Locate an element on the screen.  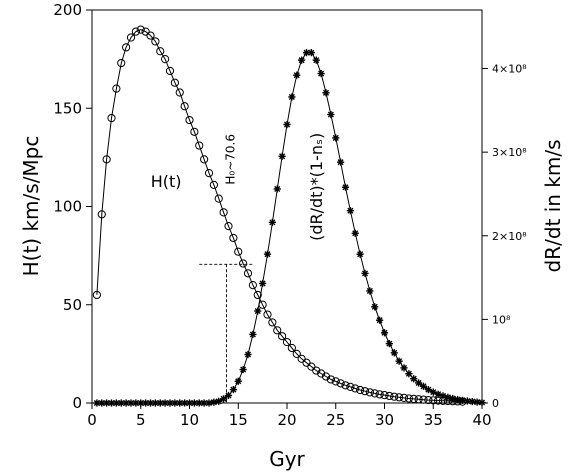
y2-axis-ticks: 0 10⁸ 2×10⁸ 3×10⁸ 4×10⁸ is located at coordinates (504, 236).